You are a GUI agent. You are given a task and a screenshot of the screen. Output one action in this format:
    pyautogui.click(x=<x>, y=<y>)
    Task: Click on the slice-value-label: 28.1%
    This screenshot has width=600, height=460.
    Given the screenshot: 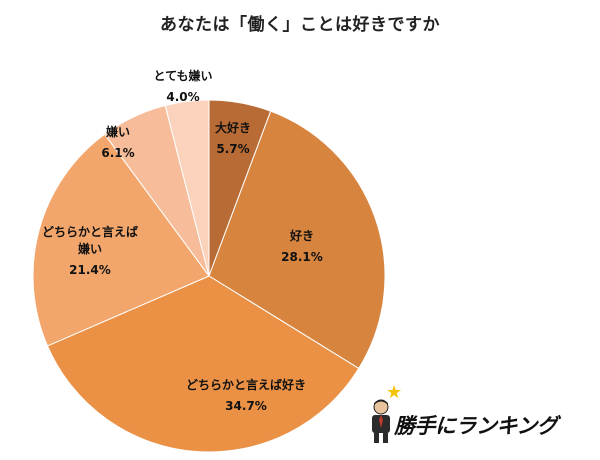 What is the action you would take?
    pyautogui.click(x=302, y=257)
    